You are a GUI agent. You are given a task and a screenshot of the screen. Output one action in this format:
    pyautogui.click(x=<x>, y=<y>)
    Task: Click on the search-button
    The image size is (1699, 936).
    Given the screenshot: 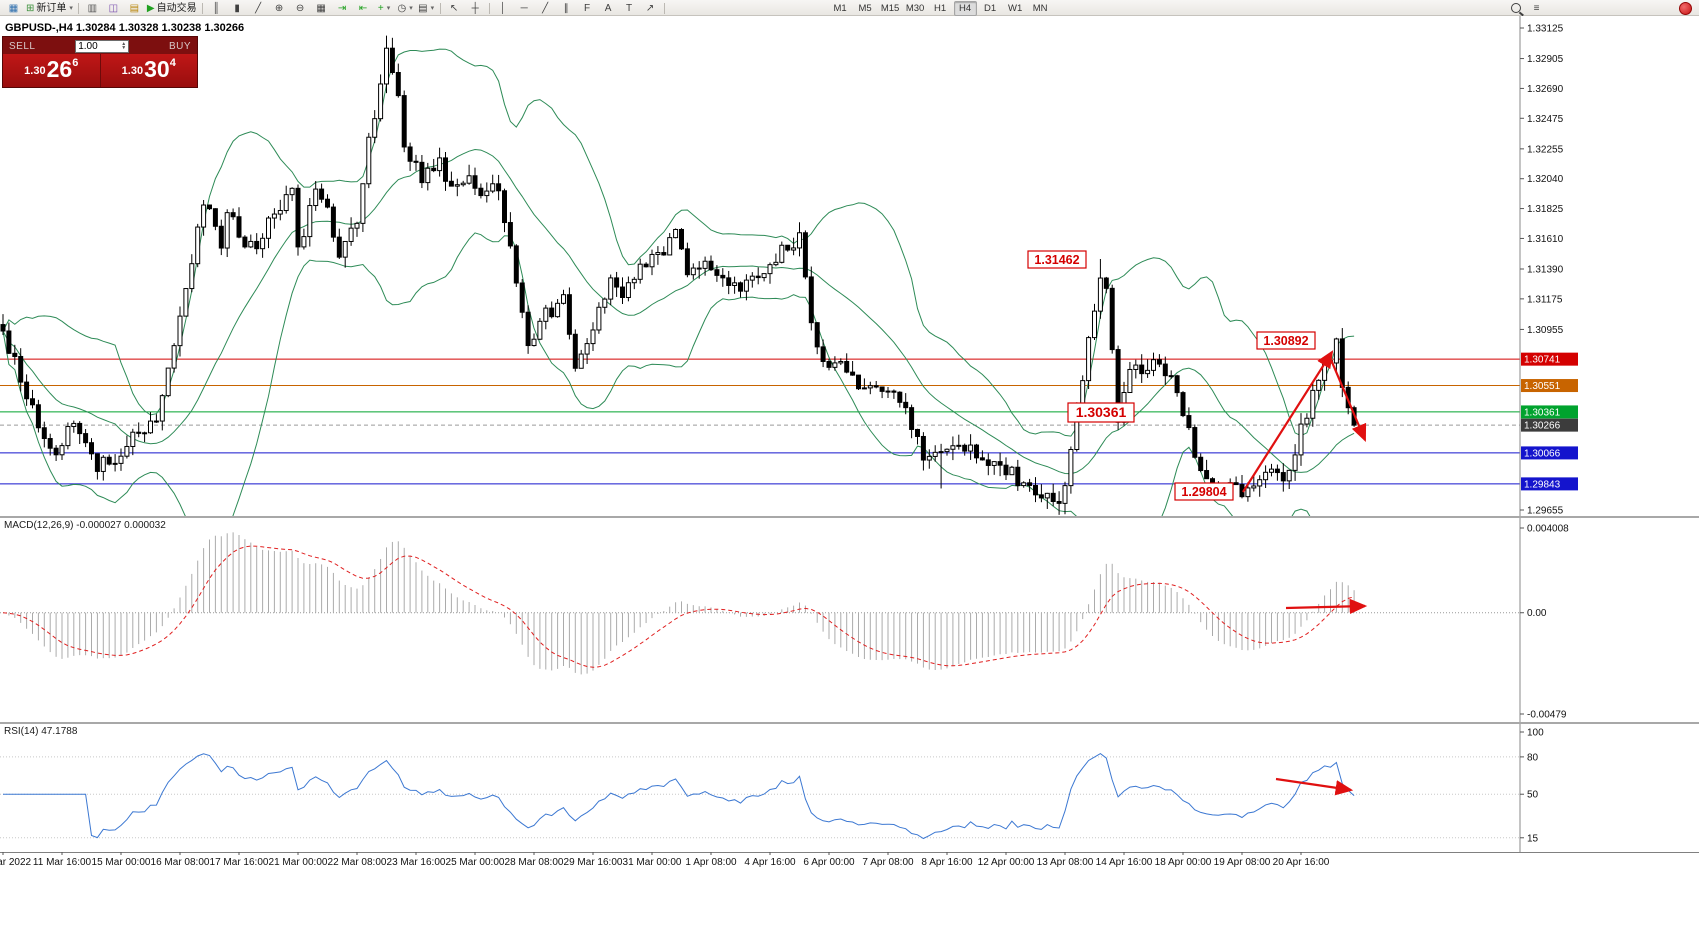 What is the action you would take?
    pyautogui.click(x=1515, y=8)
    